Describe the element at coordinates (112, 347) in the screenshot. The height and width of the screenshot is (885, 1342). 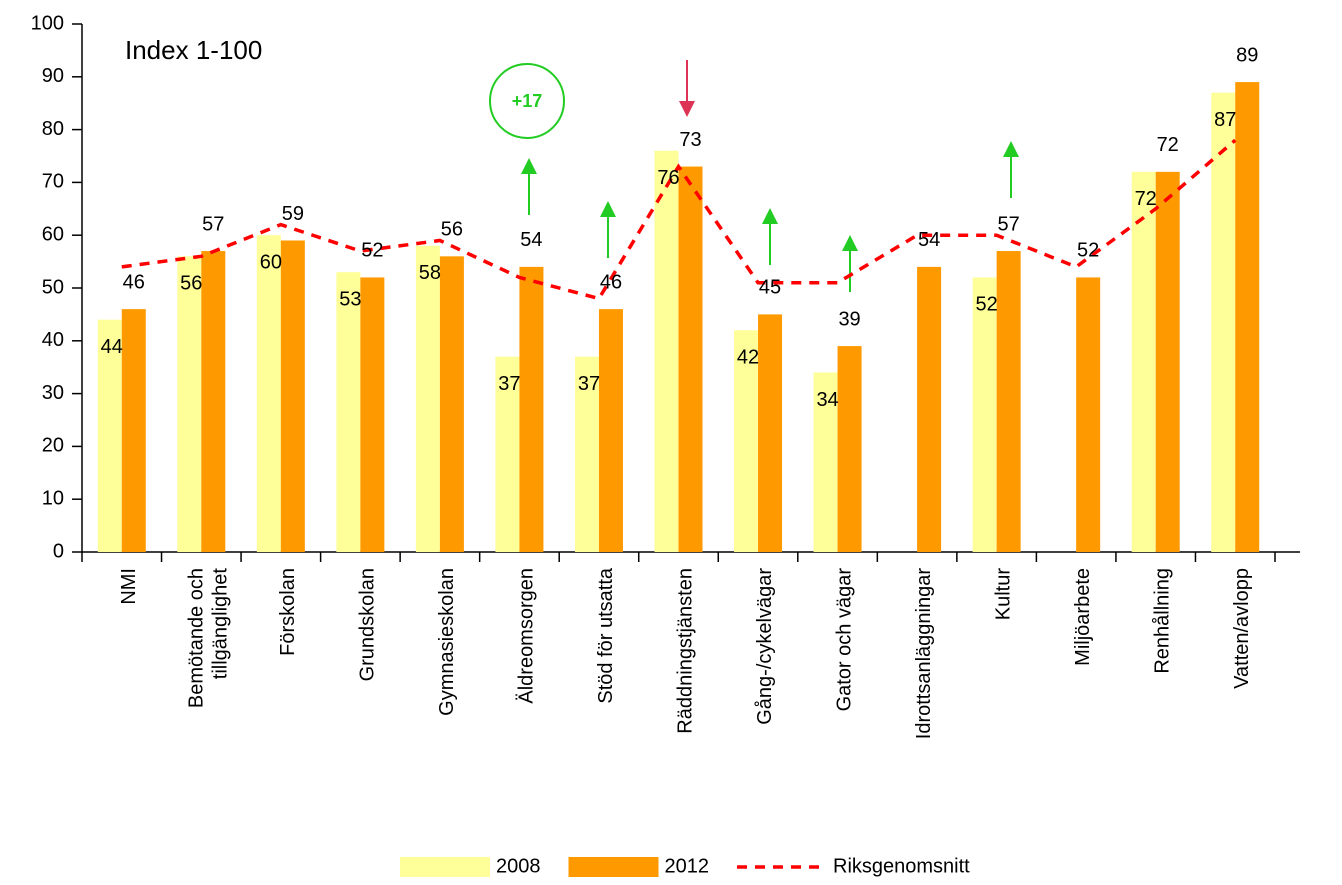
I see `data-label: 44` at that location.